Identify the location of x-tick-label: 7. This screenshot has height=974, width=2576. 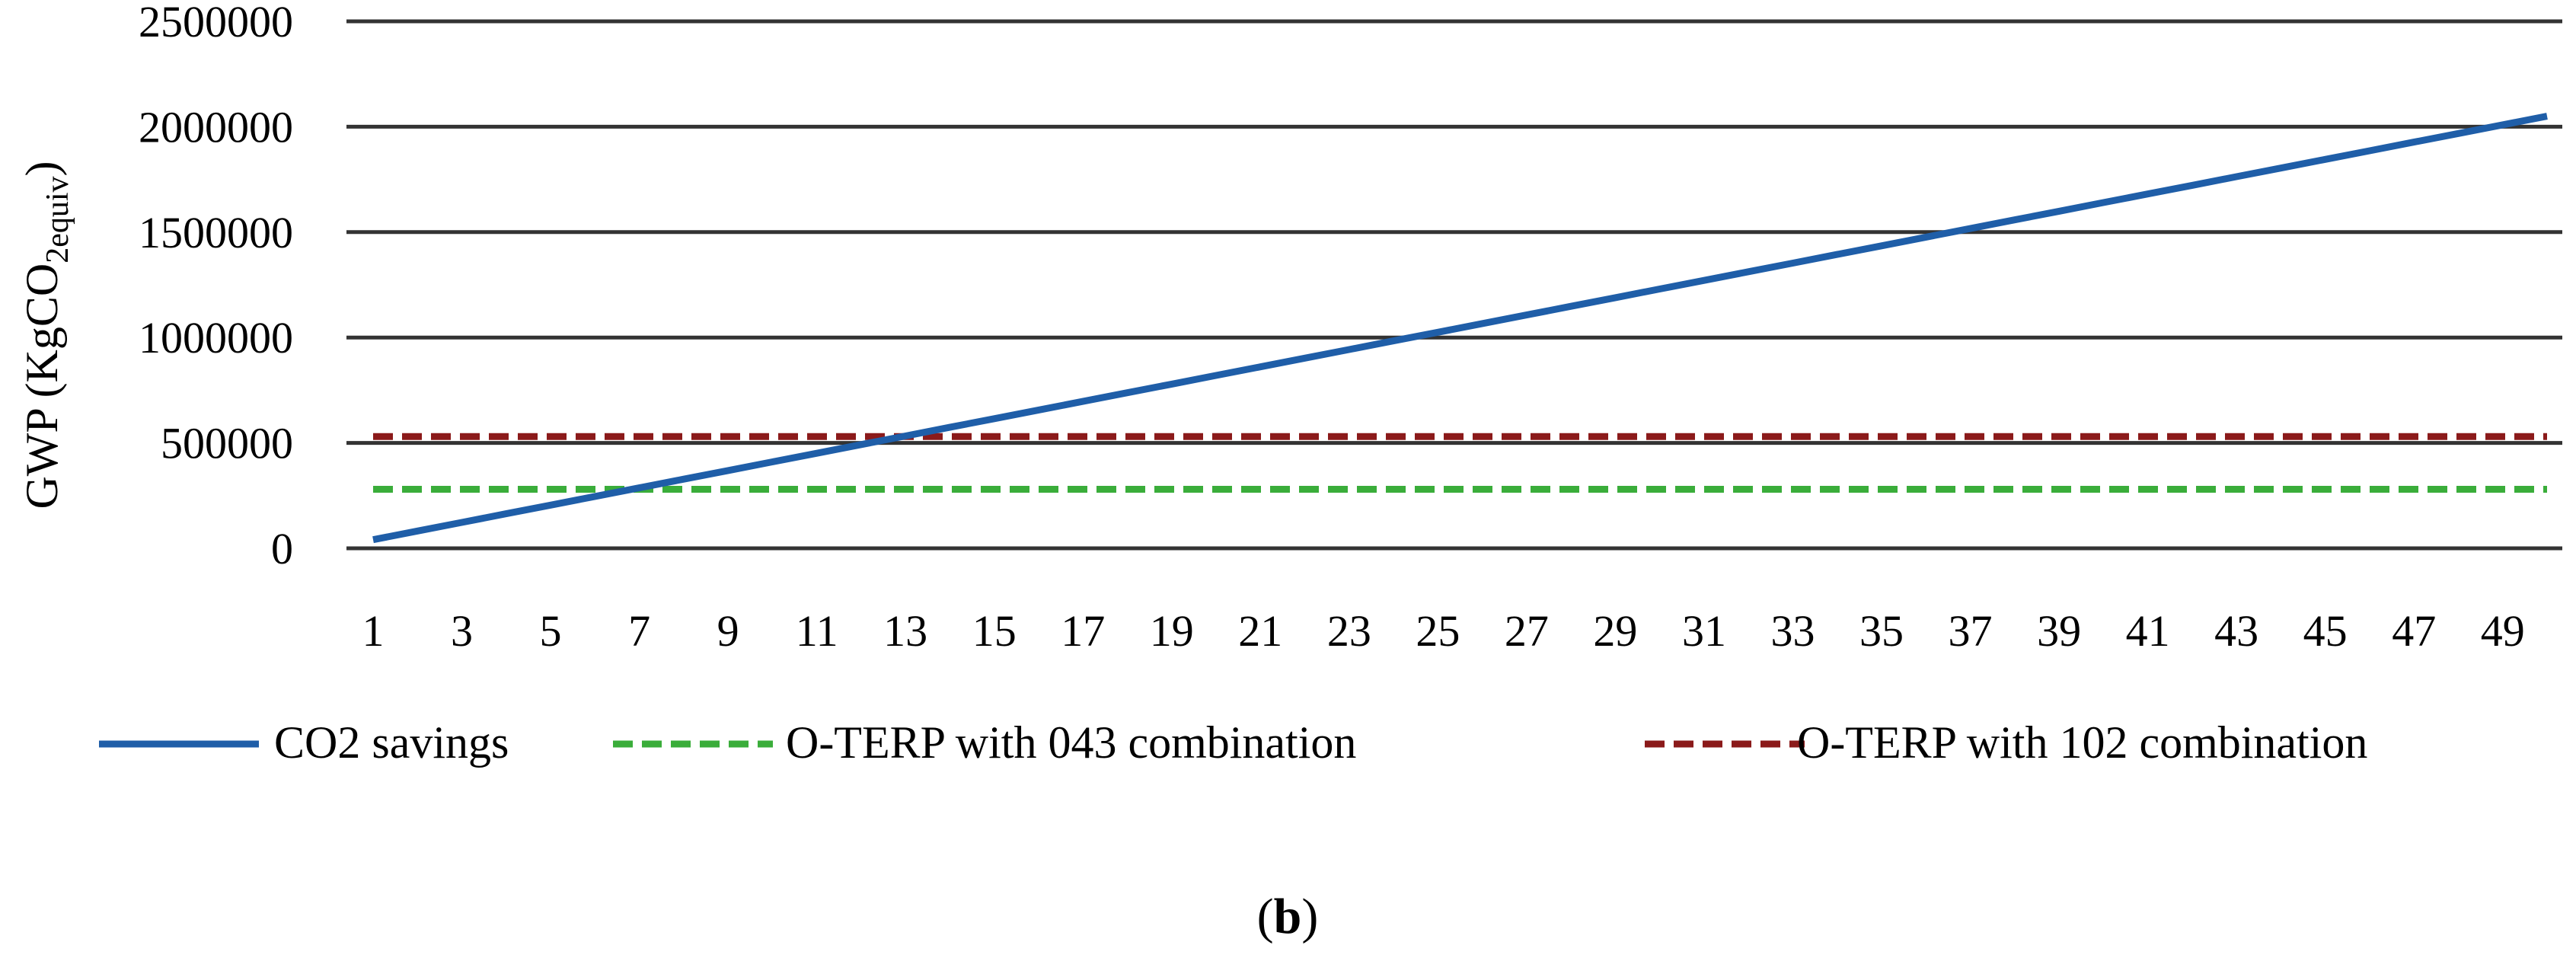
(639, 631).